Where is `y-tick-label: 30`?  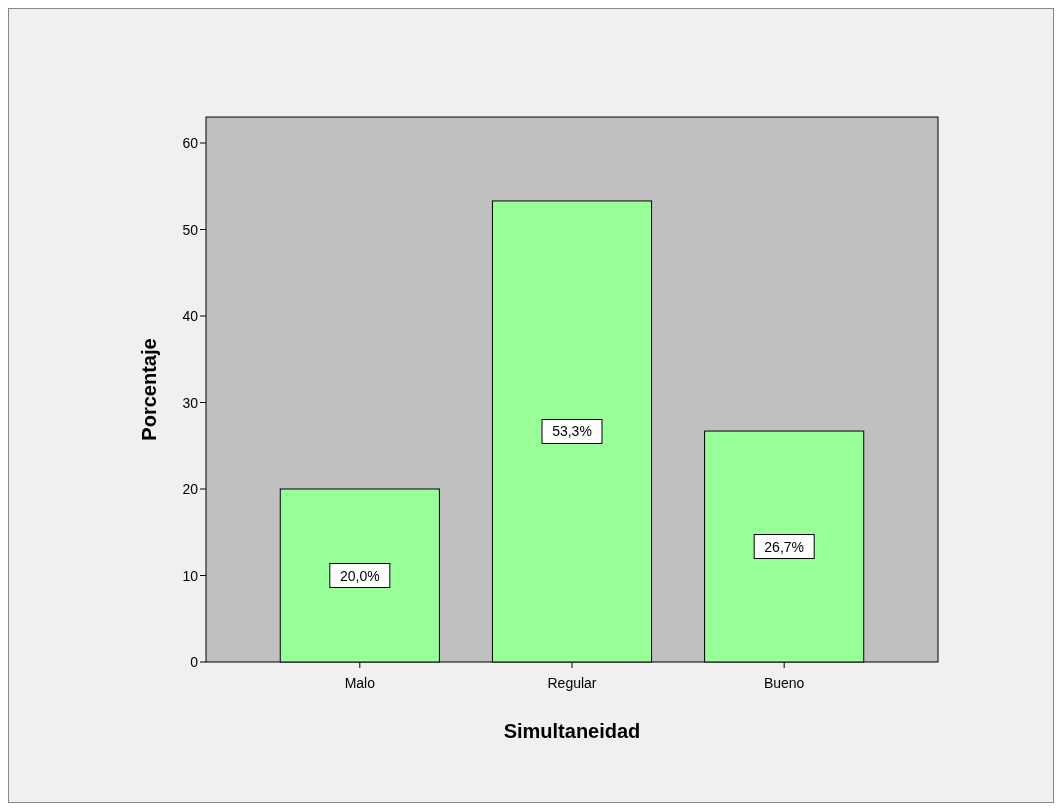
y-tick-label: 30 is located at coordinates (190, 402).